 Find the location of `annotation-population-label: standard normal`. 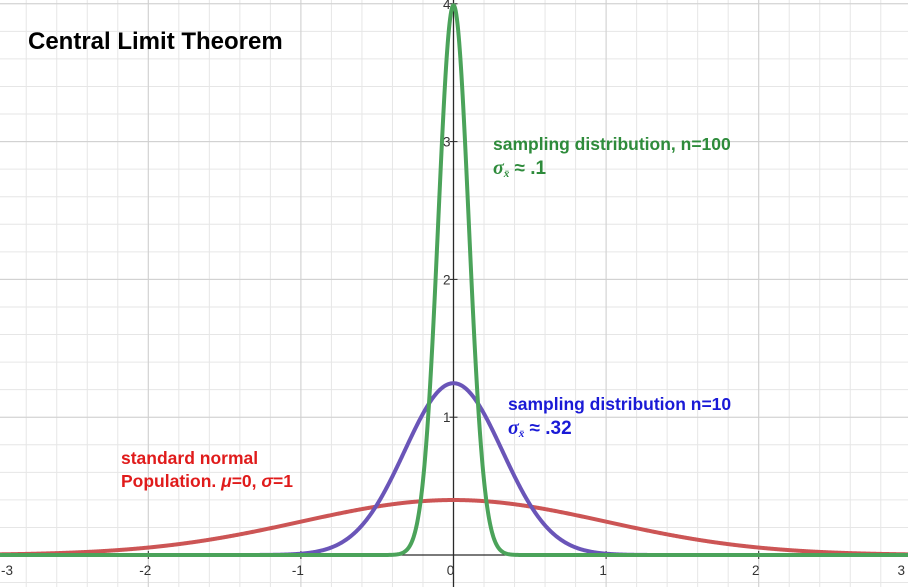

annotation-population-label: standard normal is located at coordinates (190, 458).